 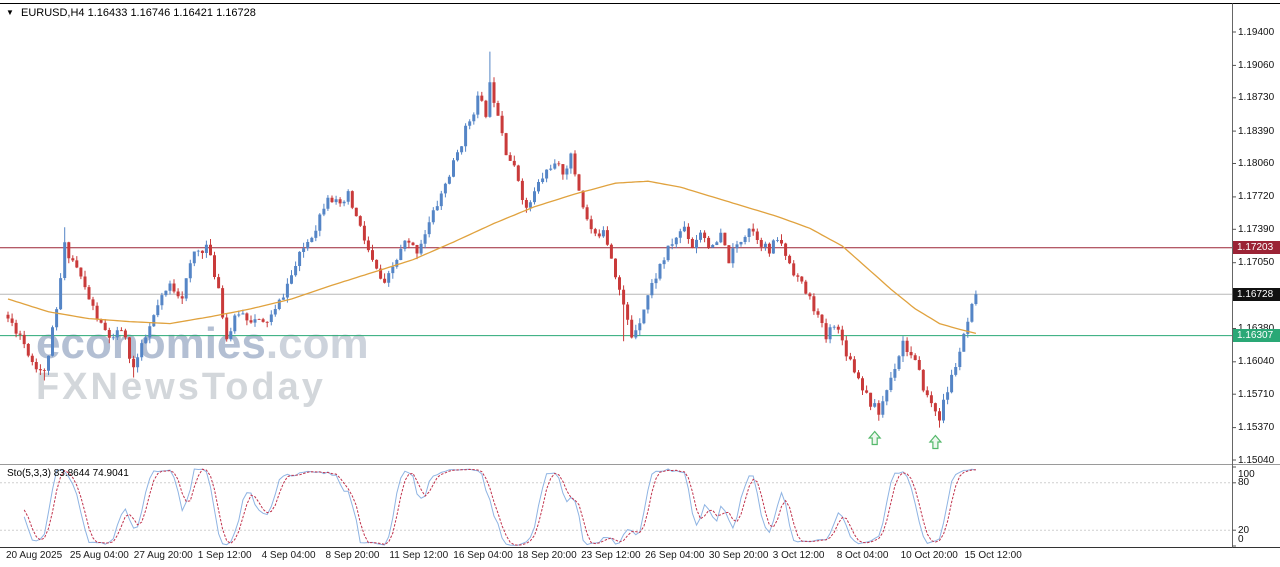 What do you see at coordinates (1256, 460) in the screenshot?
I see `price-axis-label: 1.15040` at bounding box center [1256, 460].